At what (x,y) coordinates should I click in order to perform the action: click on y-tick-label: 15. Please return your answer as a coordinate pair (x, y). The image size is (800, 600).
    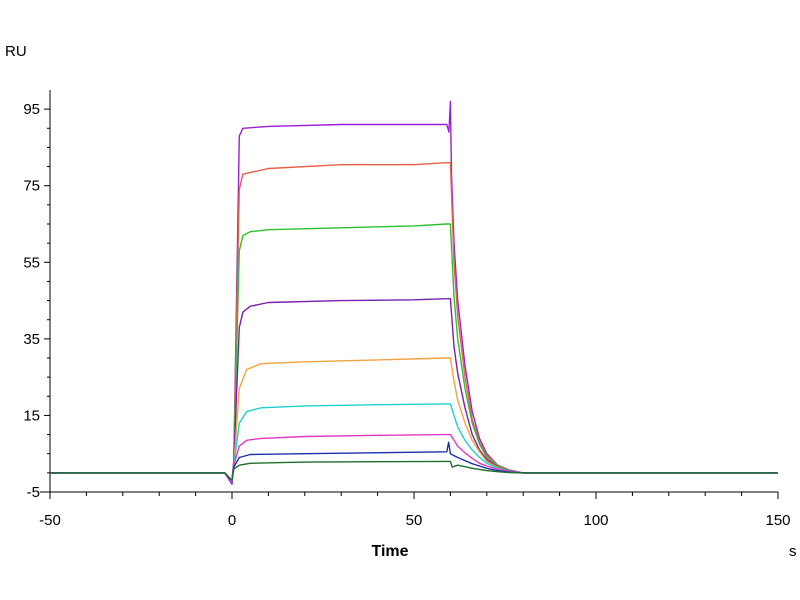
    Looking at the image, I should click on (31, 415).